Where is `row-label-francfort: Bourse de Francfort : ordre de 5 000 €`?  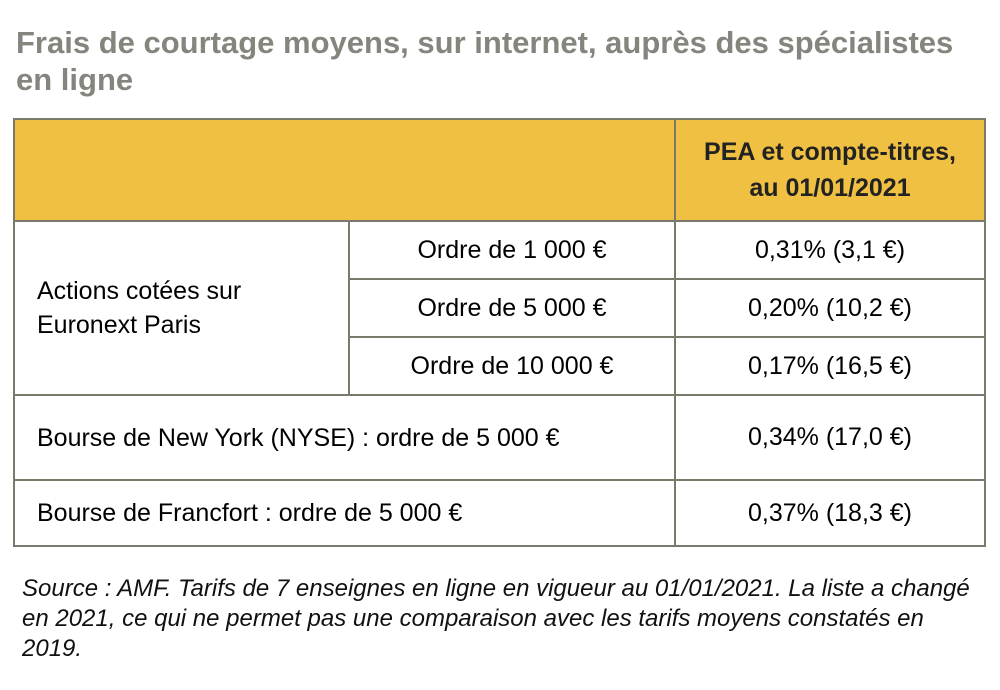
row-label-francfort: Bourse de Francfort : ordre de 5 000 € is located at coordinates (344, 513).